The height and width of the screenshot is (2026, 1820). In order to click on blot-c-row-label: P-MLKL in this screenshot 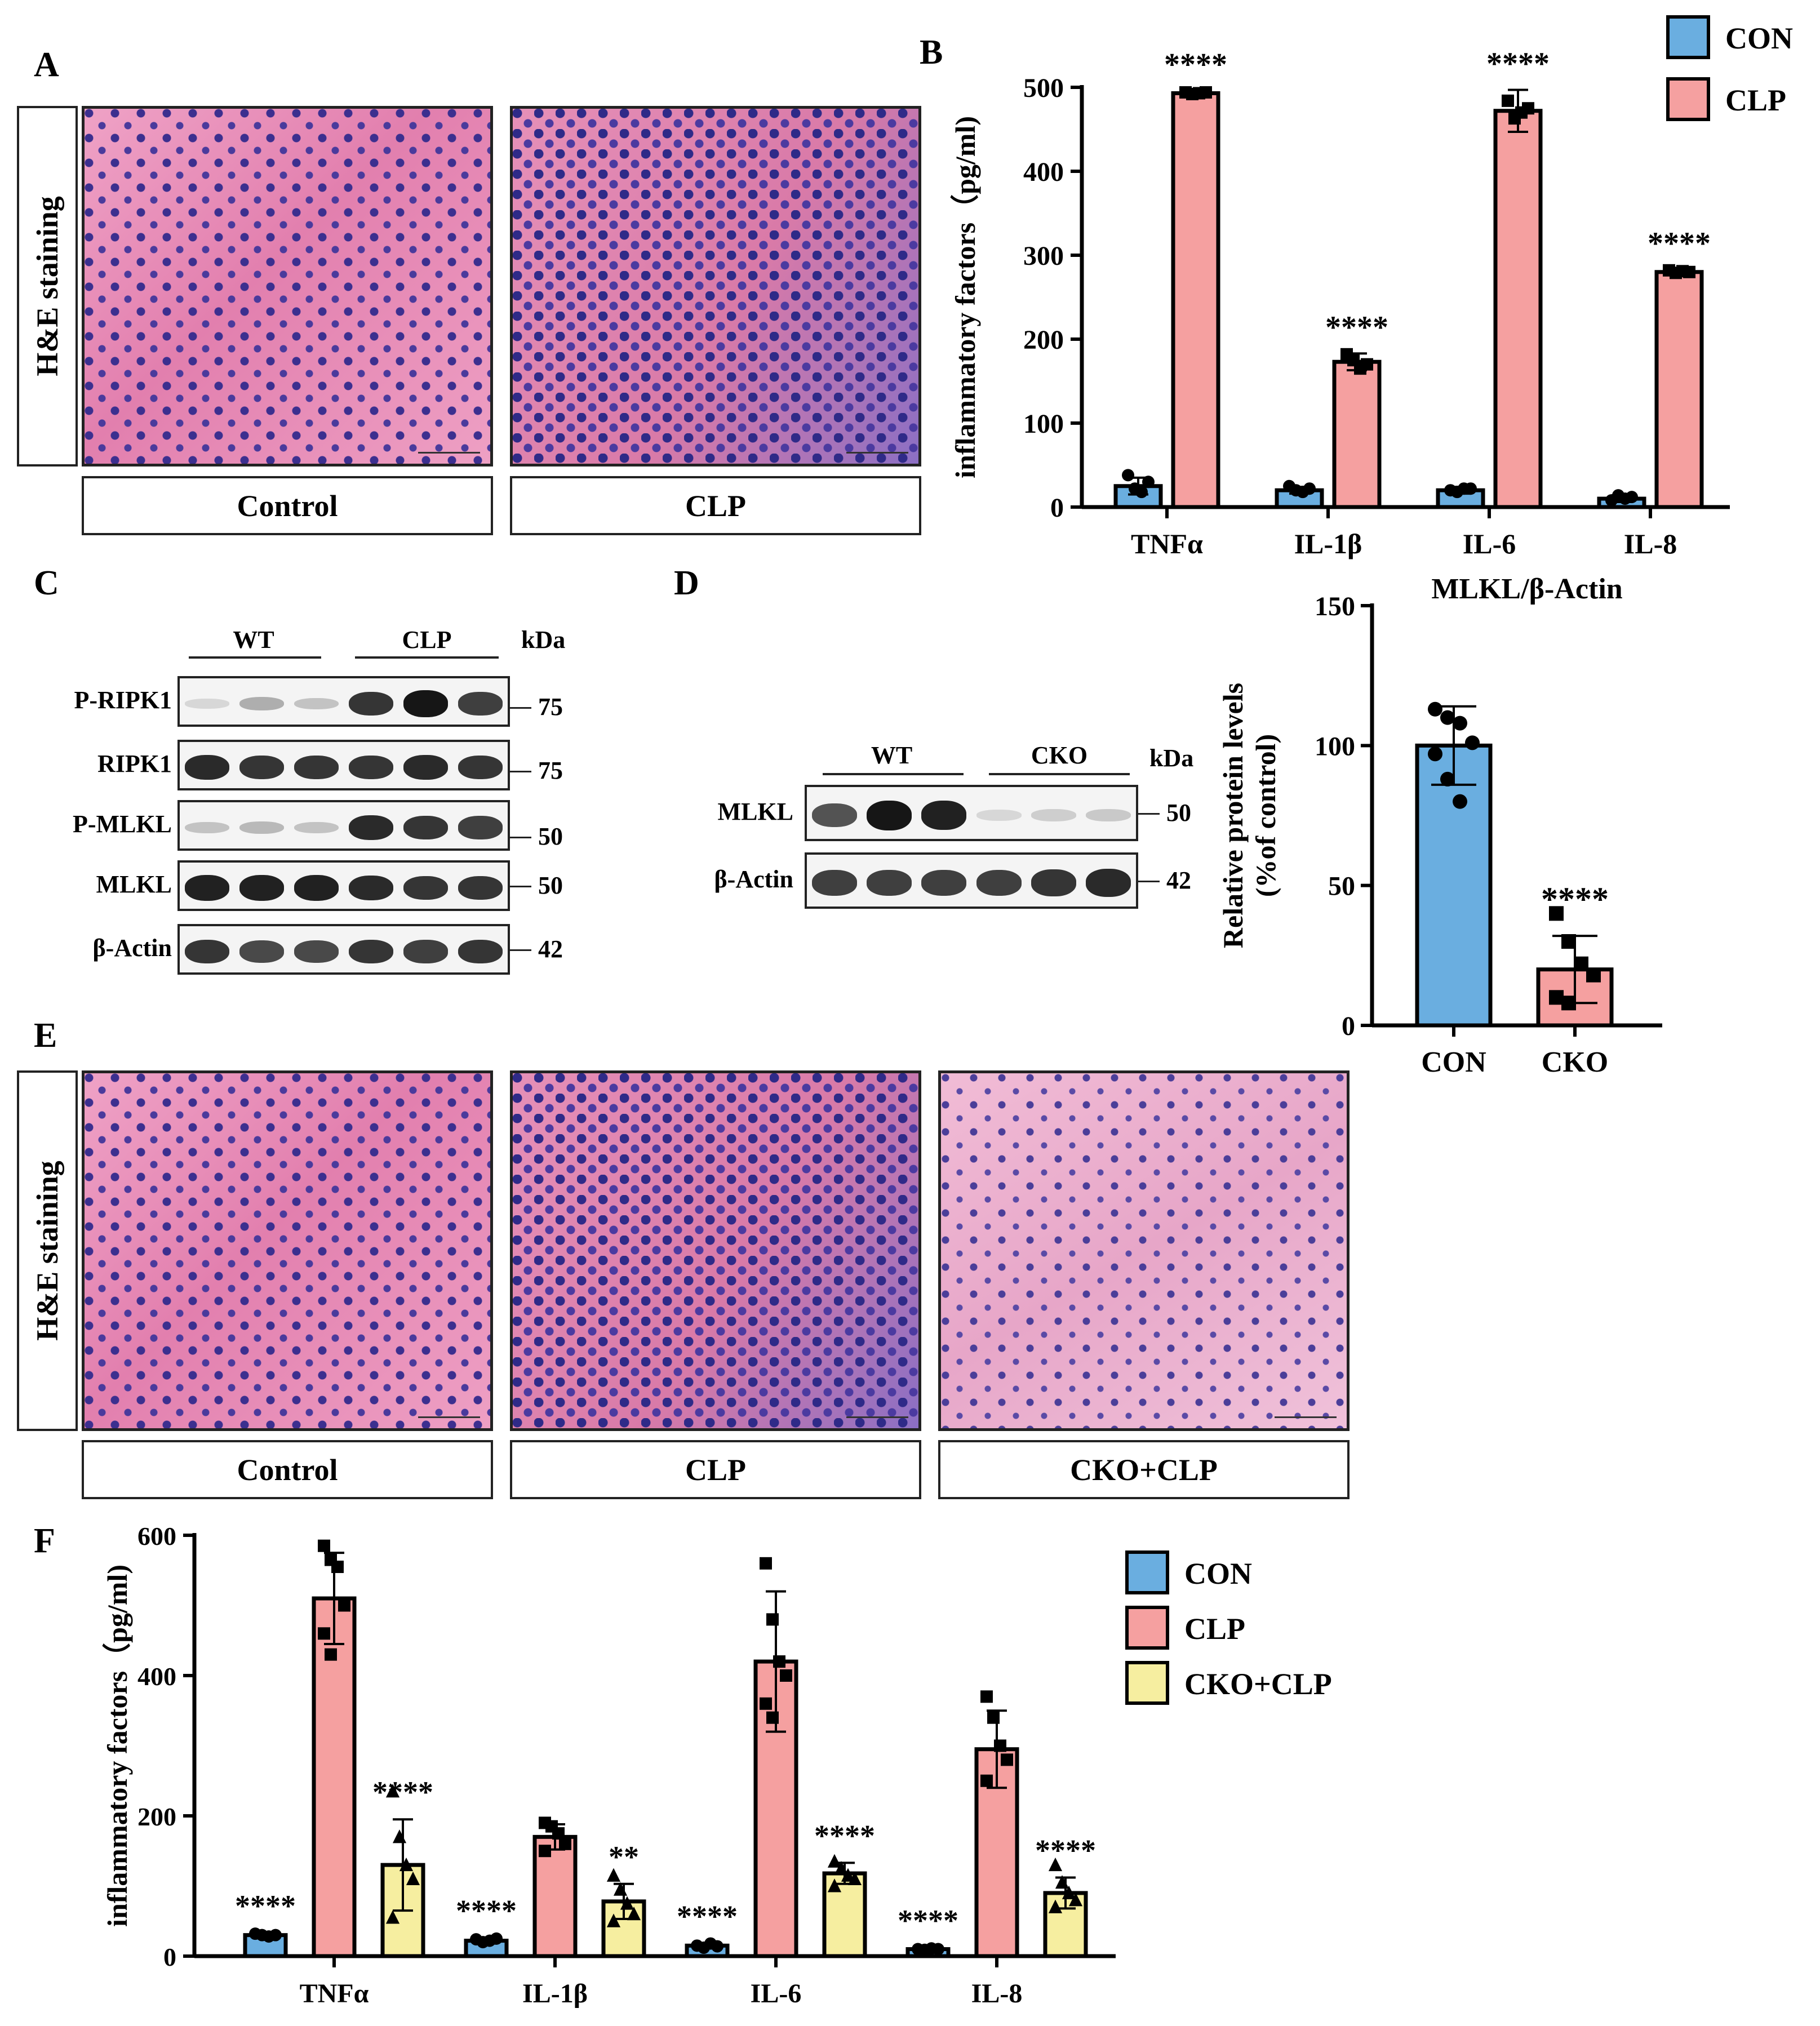, I will do `click(122, 824)`.